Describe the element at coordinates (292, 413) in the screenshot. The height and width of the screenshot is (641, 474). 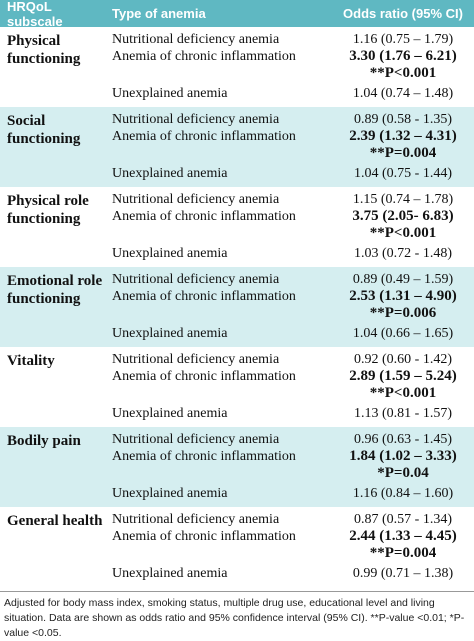
I see `row: Unexplained anemia 1.13 (0.81 - 1.57)` at that location.